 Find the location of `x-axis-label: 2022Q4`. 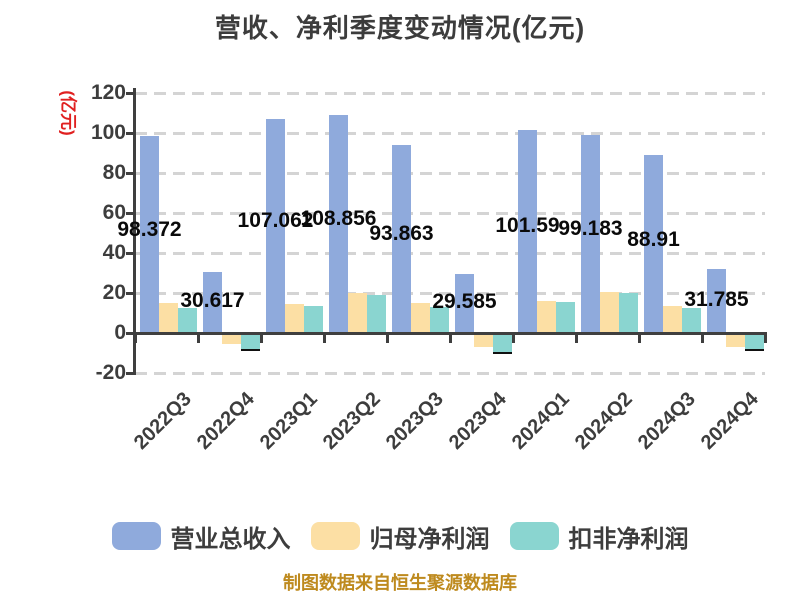

x-axis-label: 2022Q4 is located at coordinates (226, 421).